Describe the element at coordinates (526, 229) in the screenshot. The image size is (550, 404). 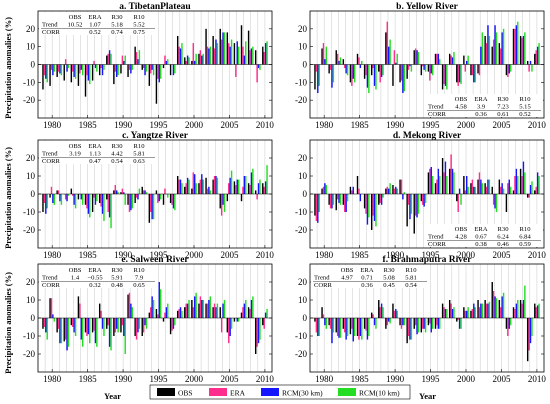
I see `stats-header: R10` at that location.